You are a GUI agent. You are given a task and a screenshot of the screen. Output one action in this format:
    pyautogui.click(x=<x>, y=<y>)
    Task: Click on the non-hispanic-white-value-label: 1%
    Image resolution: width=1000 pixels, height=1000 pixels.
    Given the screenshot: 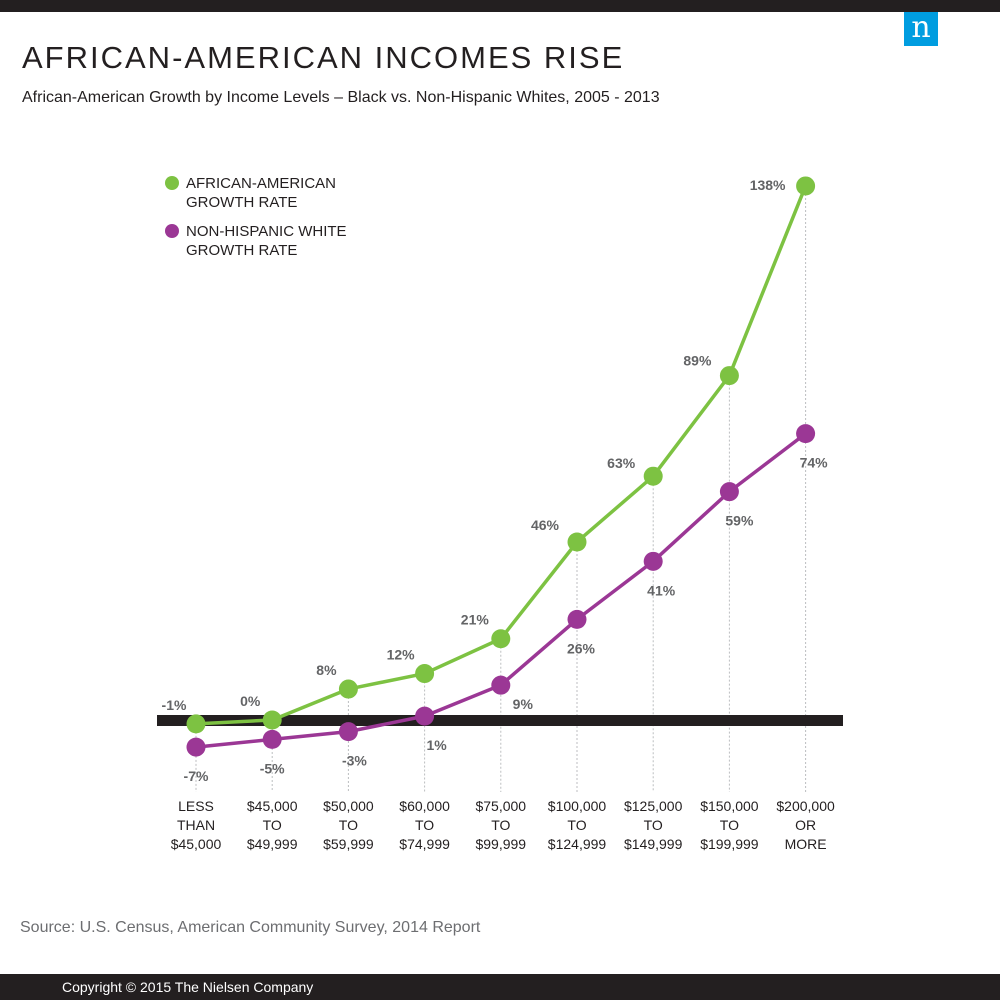 What is the action you would take?
    pyautogui.click(x=436, y=745)
    